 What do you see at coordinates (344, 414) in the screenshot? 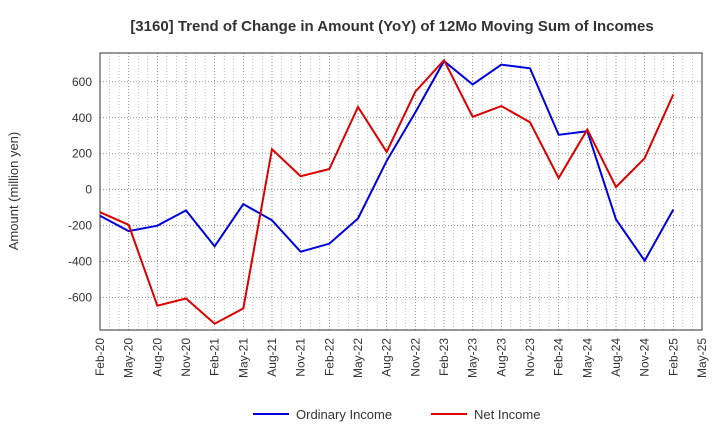
I see `legend-label: Ordinary Income` at bounding box center [344, 414].